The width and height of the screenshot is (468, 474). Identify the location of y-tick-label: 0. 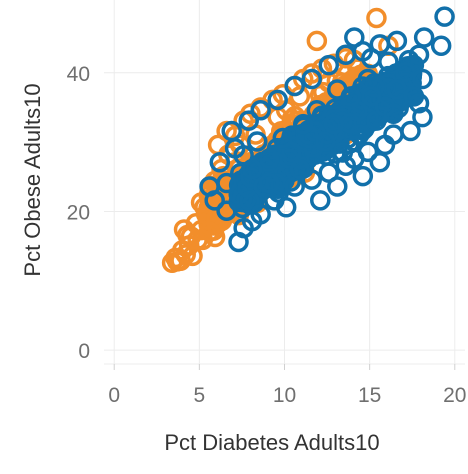
(84, 351).